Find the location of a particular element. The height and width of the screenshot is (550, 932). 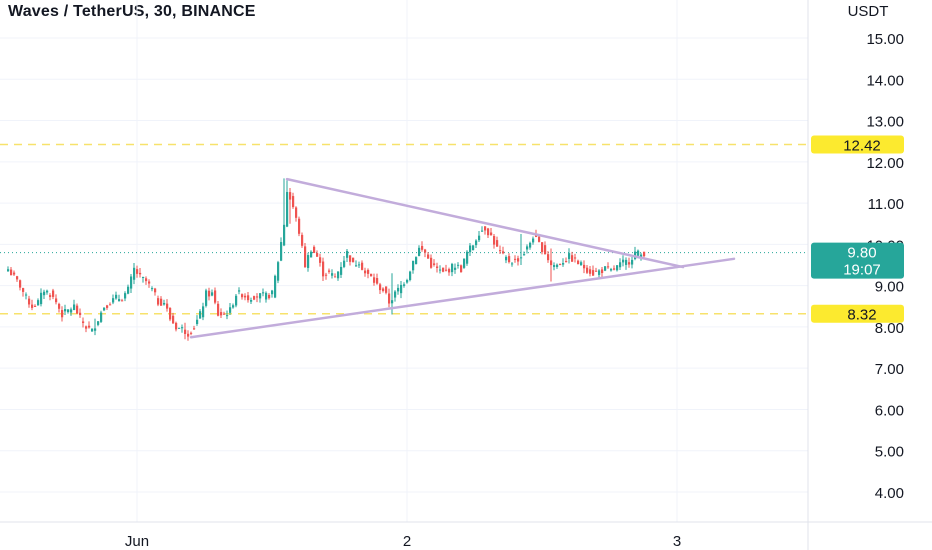

trendline is located at coordinates (462, 298).